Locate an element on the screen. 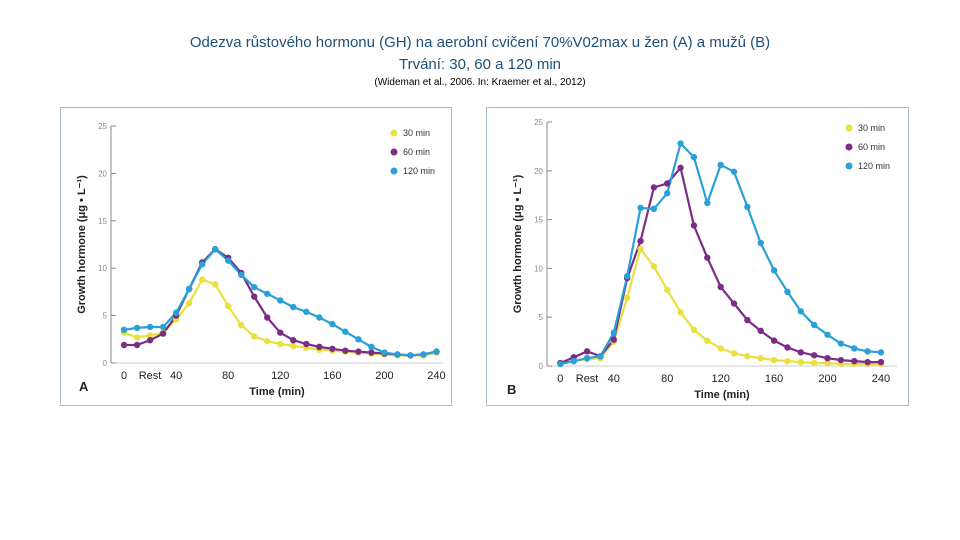 Image resolution: width=960 pixels, height=540 pixels. x-tick-label: 40 is located at coordinates (176, 376).